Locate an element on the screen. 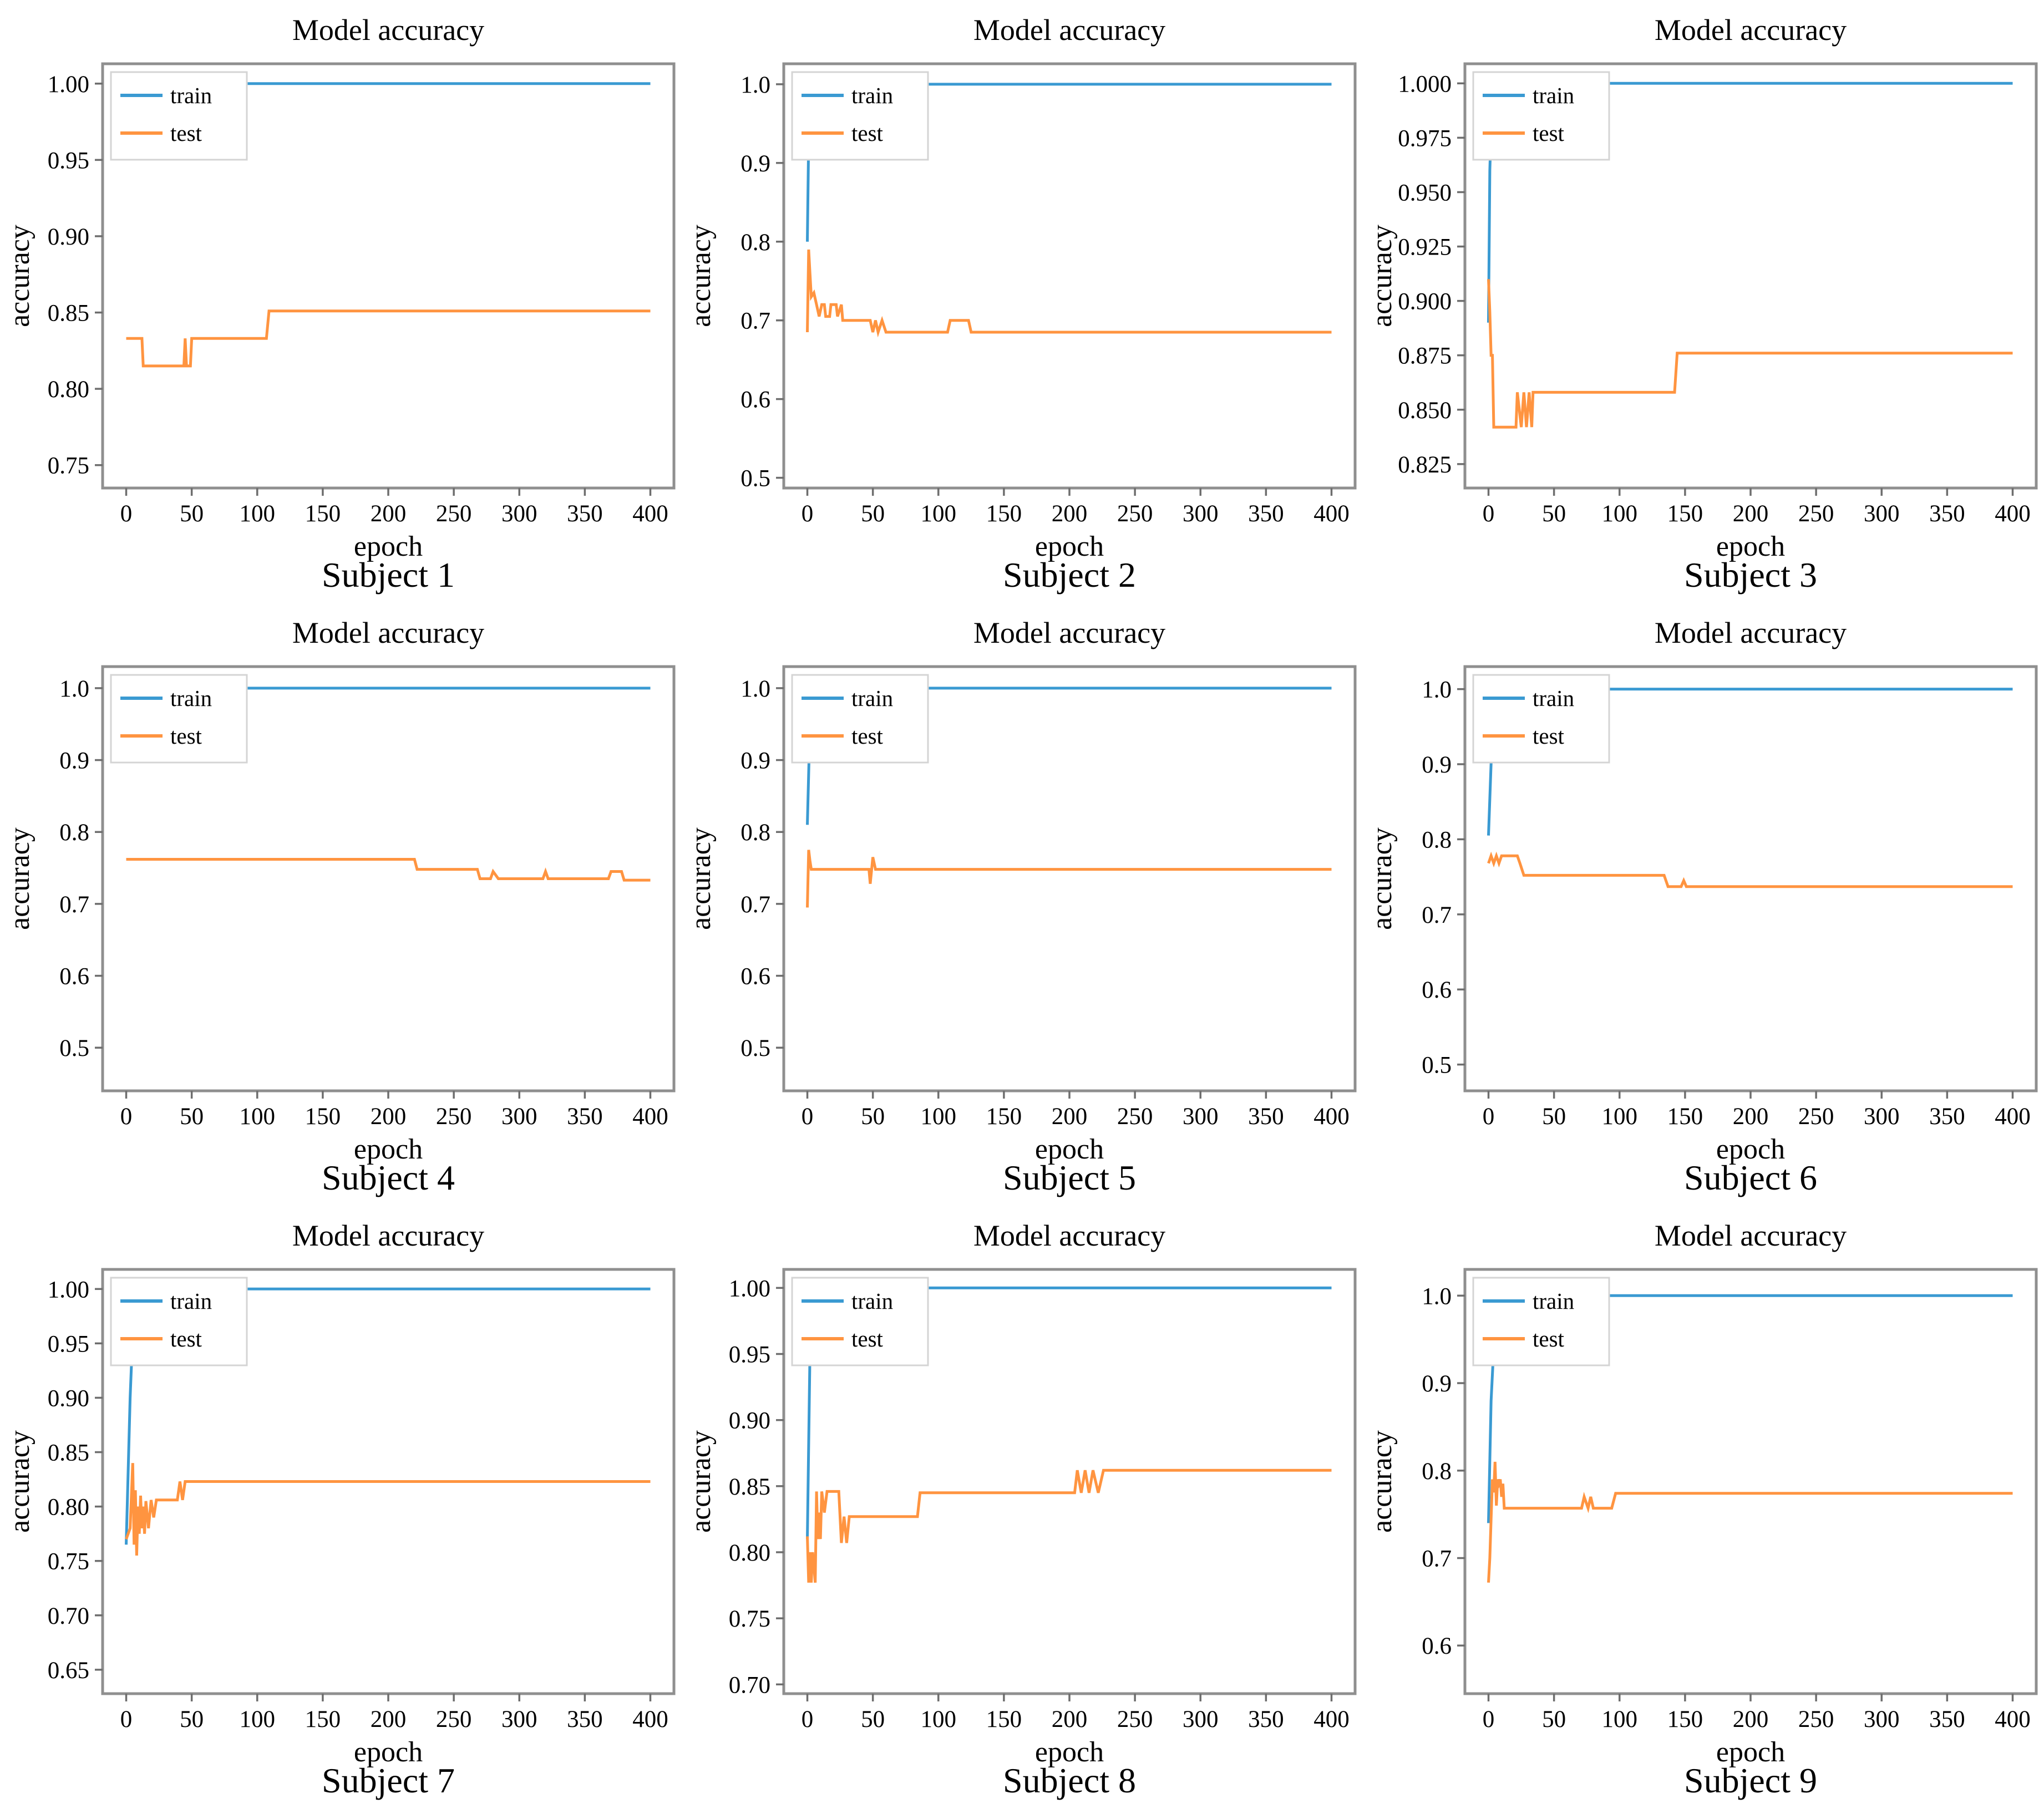 The width and height of the screenshot is (2044, 1809). y-tick-label: 0.85 is located at coordinates (68, 1453).